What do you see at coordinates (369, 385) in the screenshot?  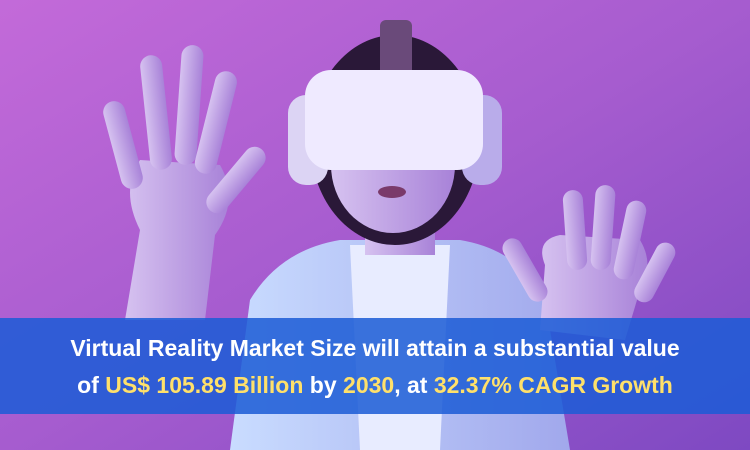 I see `highlight-text: 2030` at bounding box center [369, 385].